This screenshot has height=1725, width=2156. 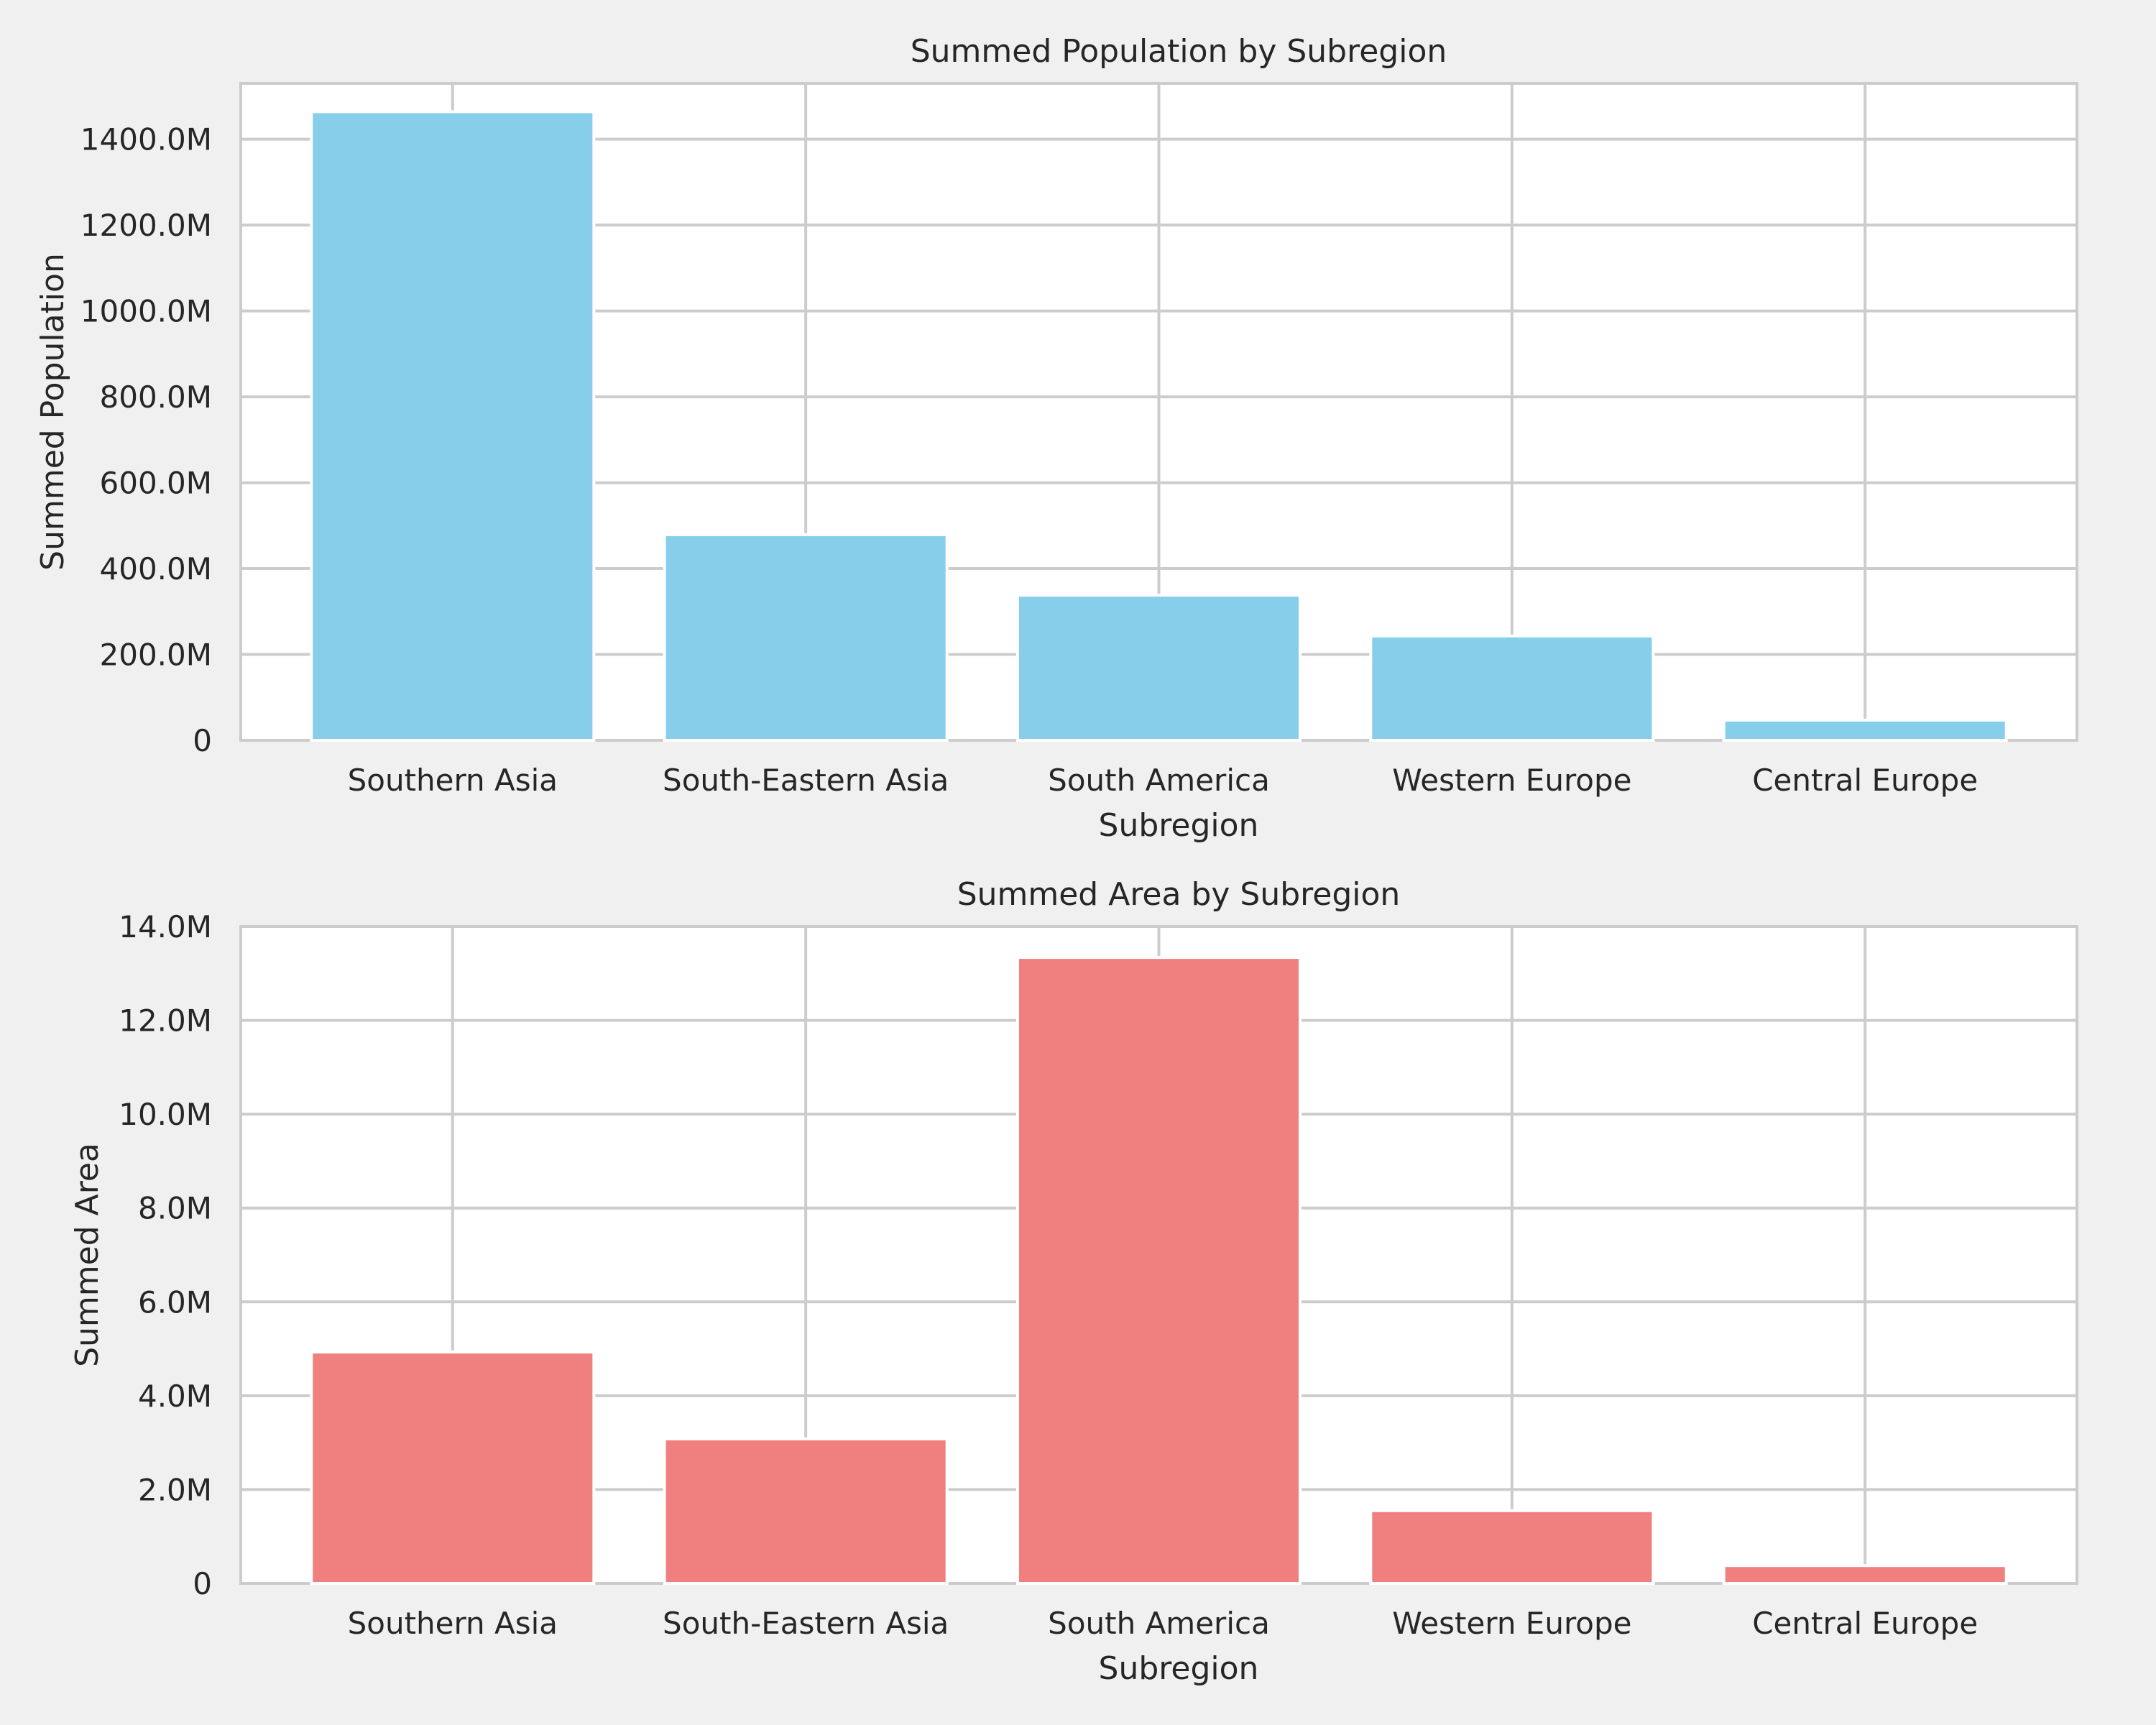 I want to click on y-tick-label: 200.0M, so click(x=156, y=655).